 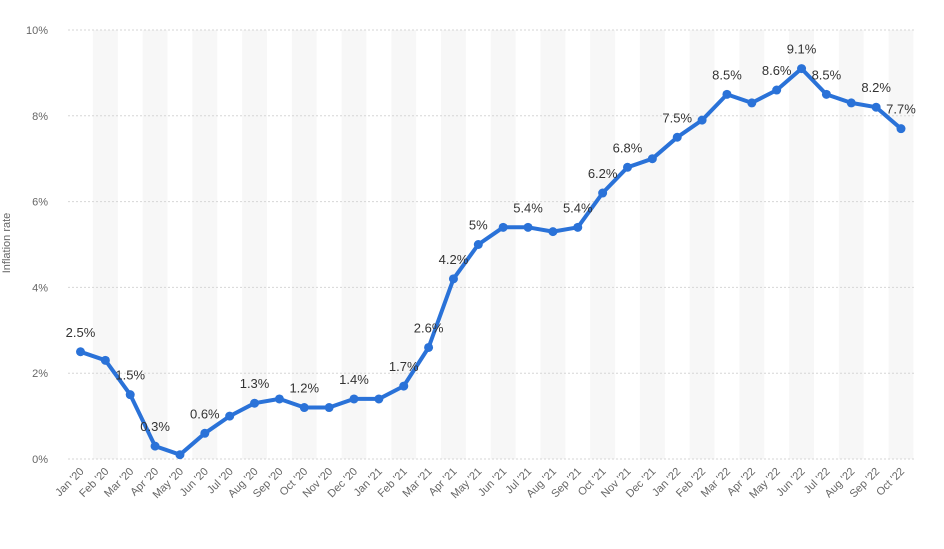 What do you see at coordinates (354, 379) in the screenshot?
I see `data-label: 1.4%` at bounding box center [354, 379].